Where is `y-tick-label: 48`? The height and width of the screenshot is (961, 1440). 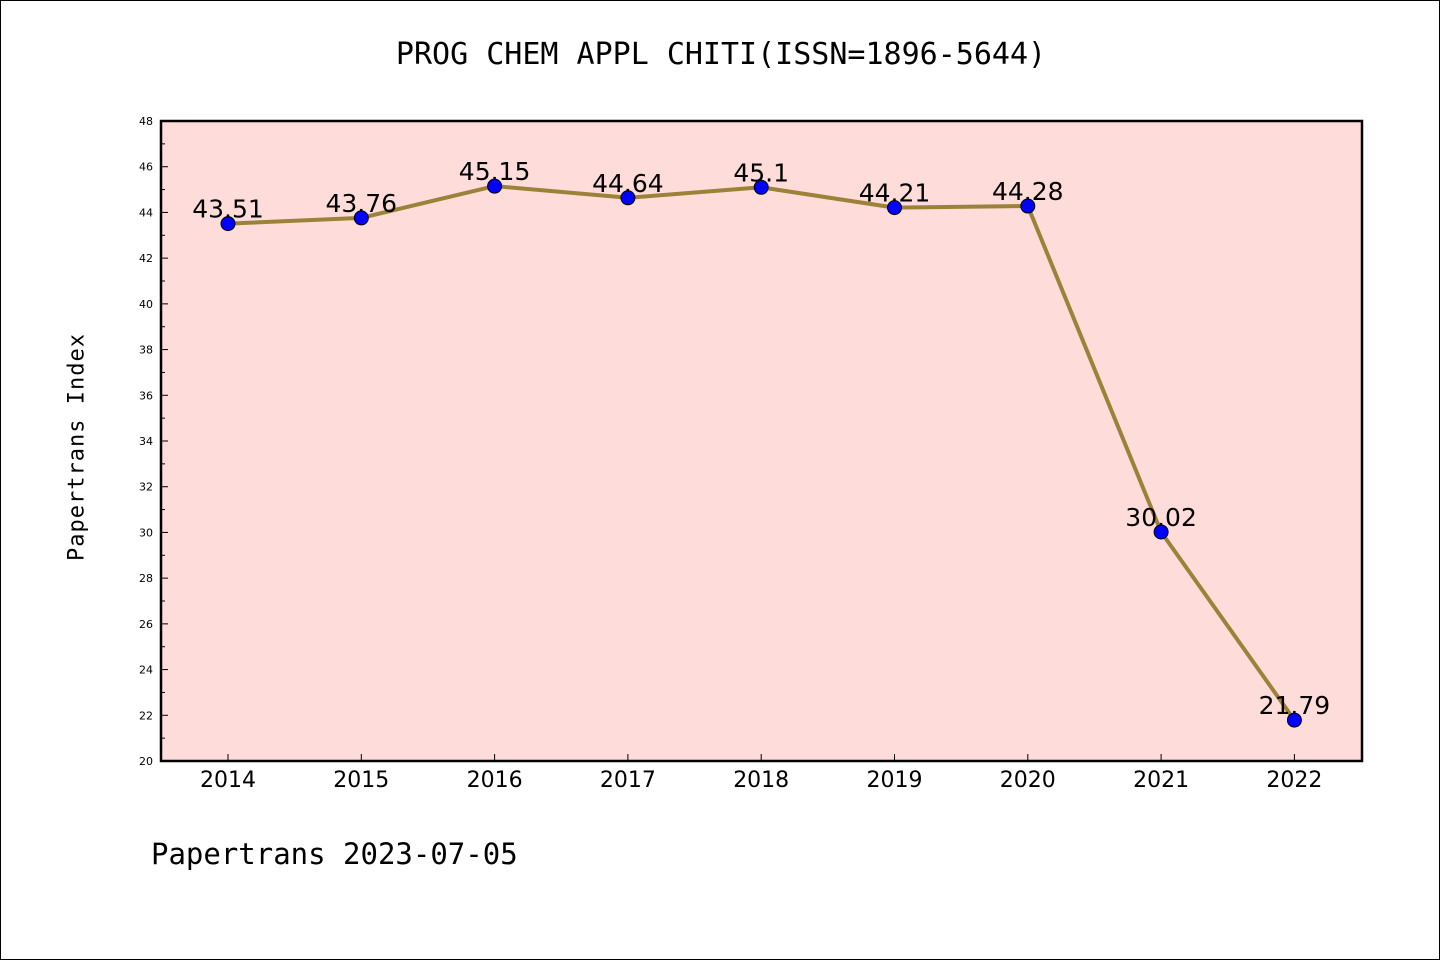
y-tick-label: 48 is located at coordinates (146, 121).